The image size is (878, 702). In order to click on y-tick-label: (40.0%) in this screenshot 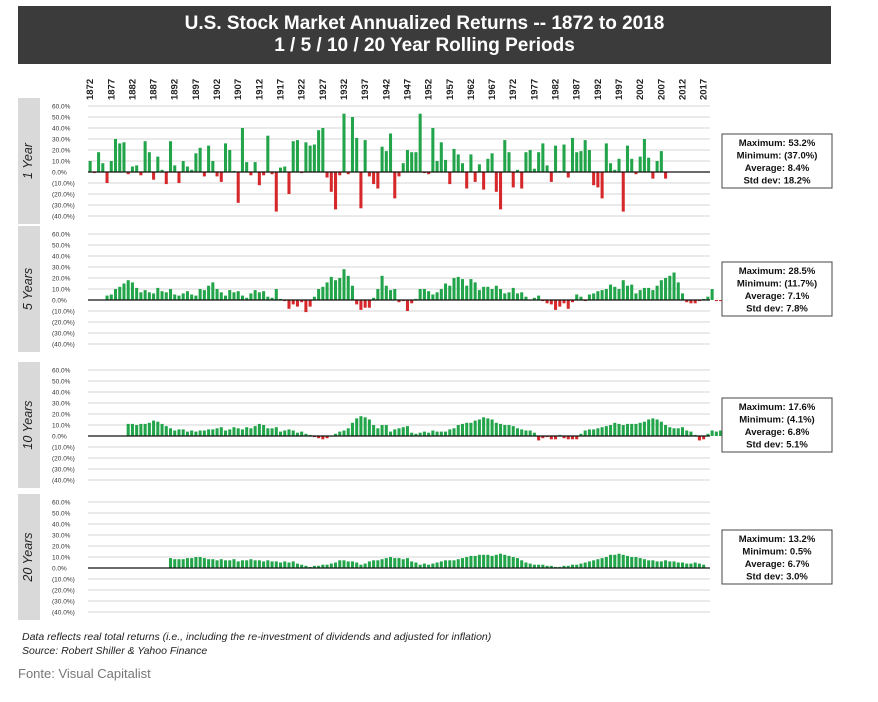, I will do `click(63, 345)`.